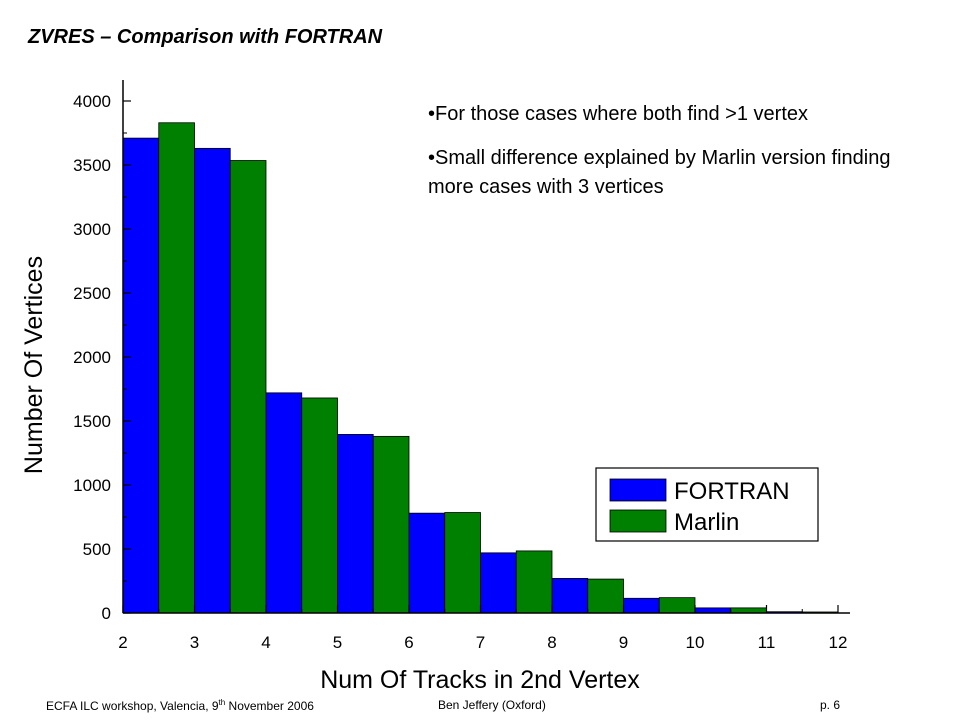 The image size is (960, 720). Describe the element at coordinates (638, 490) in the screenshot. I see `legend-swatch-fortran` at that location.